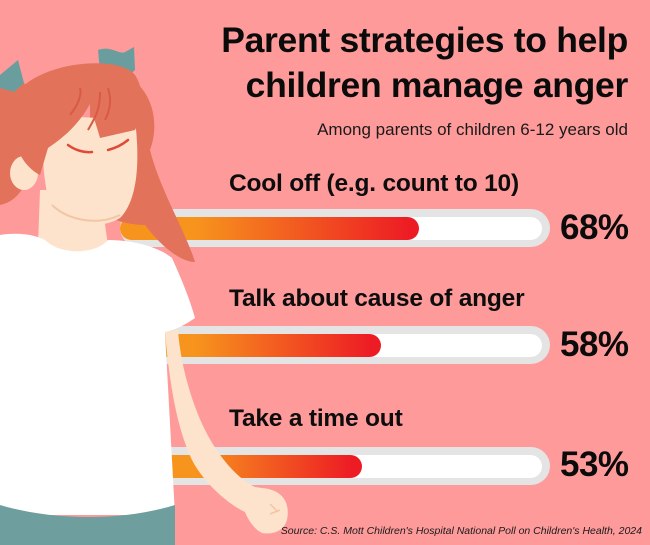 This screenshot has width=650, height=545. What do you see at coordinates (118, 145) in the screenshot?
I see `eye-right-icon` at bounding box center [118, 145].